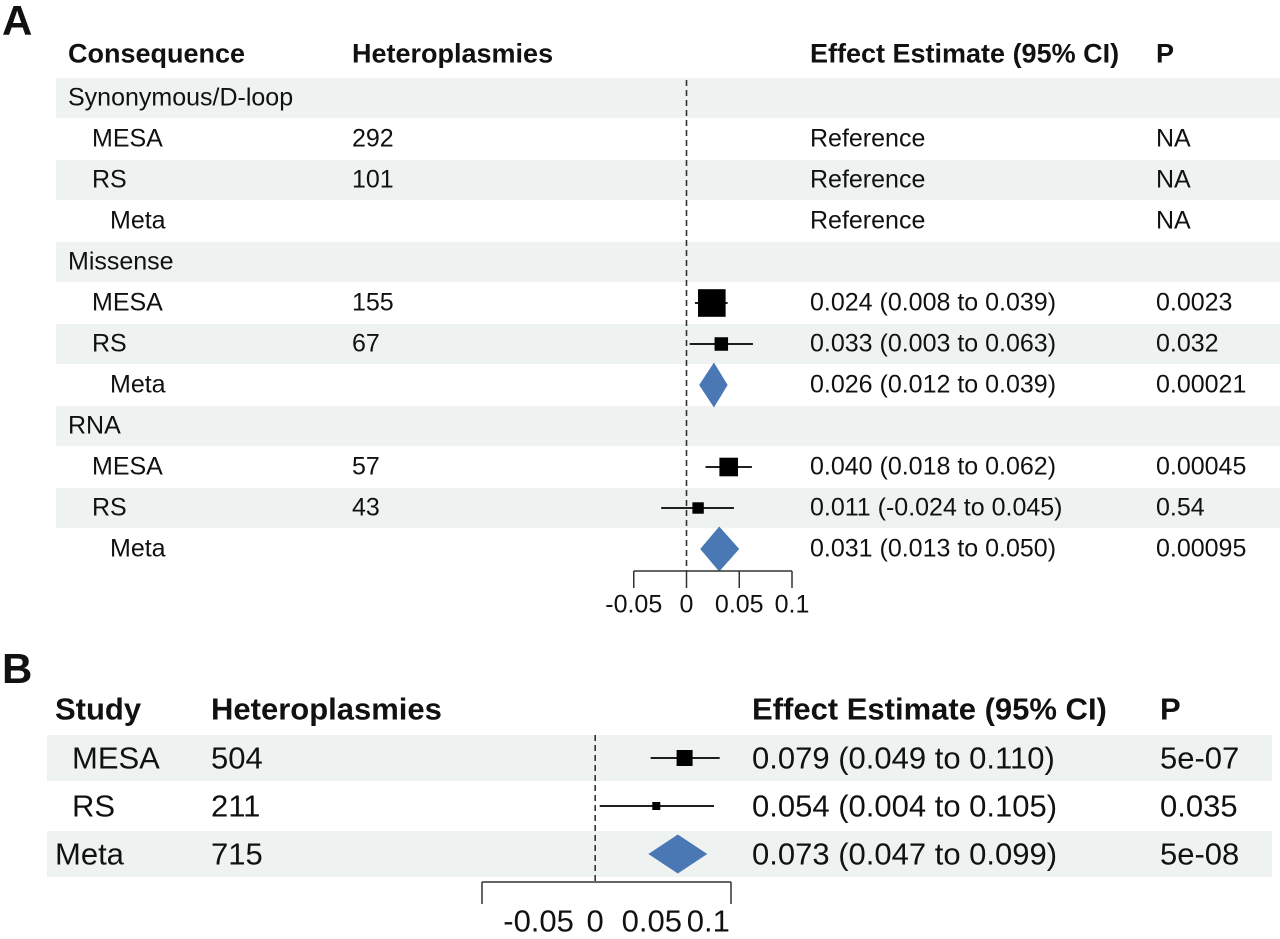 This screenshot has height=939, width=1280. Describe the element at coordinates (1187, 343) in the screenshot. I see `p-value-text: 0.032` at that location.